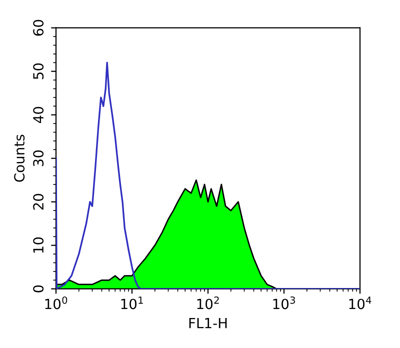 The width and height of the screenshot is (400, 348). I want to click on x-tick-label: 10$^{0}$, so click(56, 303).